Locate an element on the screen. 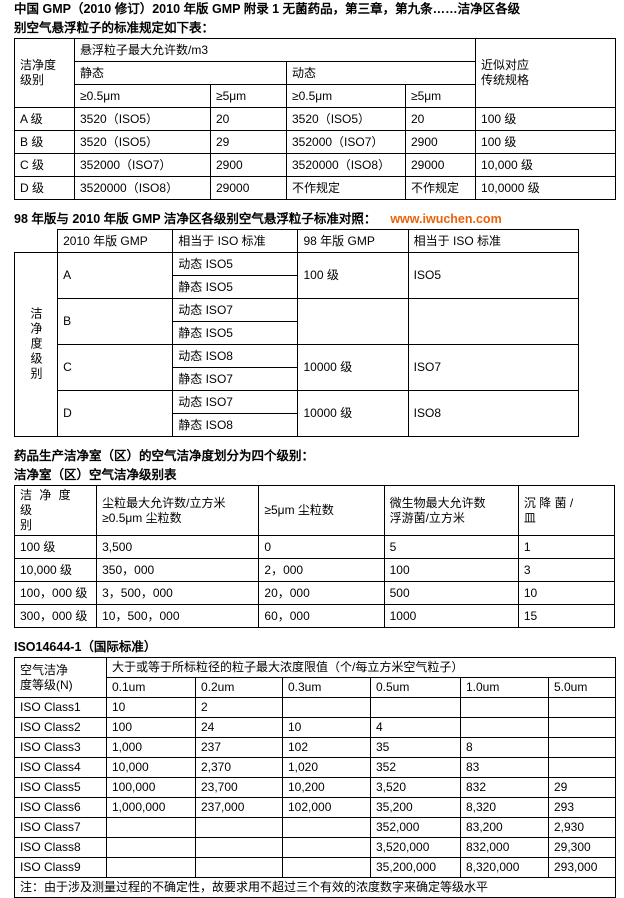  cell-iso-class: ISO Class1 is located at coordinates (60, 707).